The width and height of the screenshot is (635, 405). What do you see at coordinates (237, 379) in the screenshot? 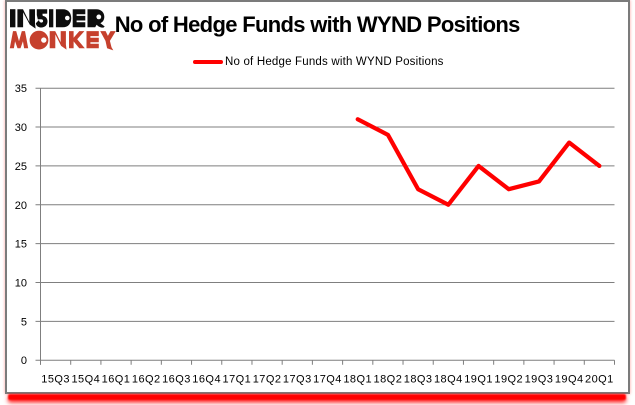
I see `svg-text: 17Q1` at bounding box center [237, 379].